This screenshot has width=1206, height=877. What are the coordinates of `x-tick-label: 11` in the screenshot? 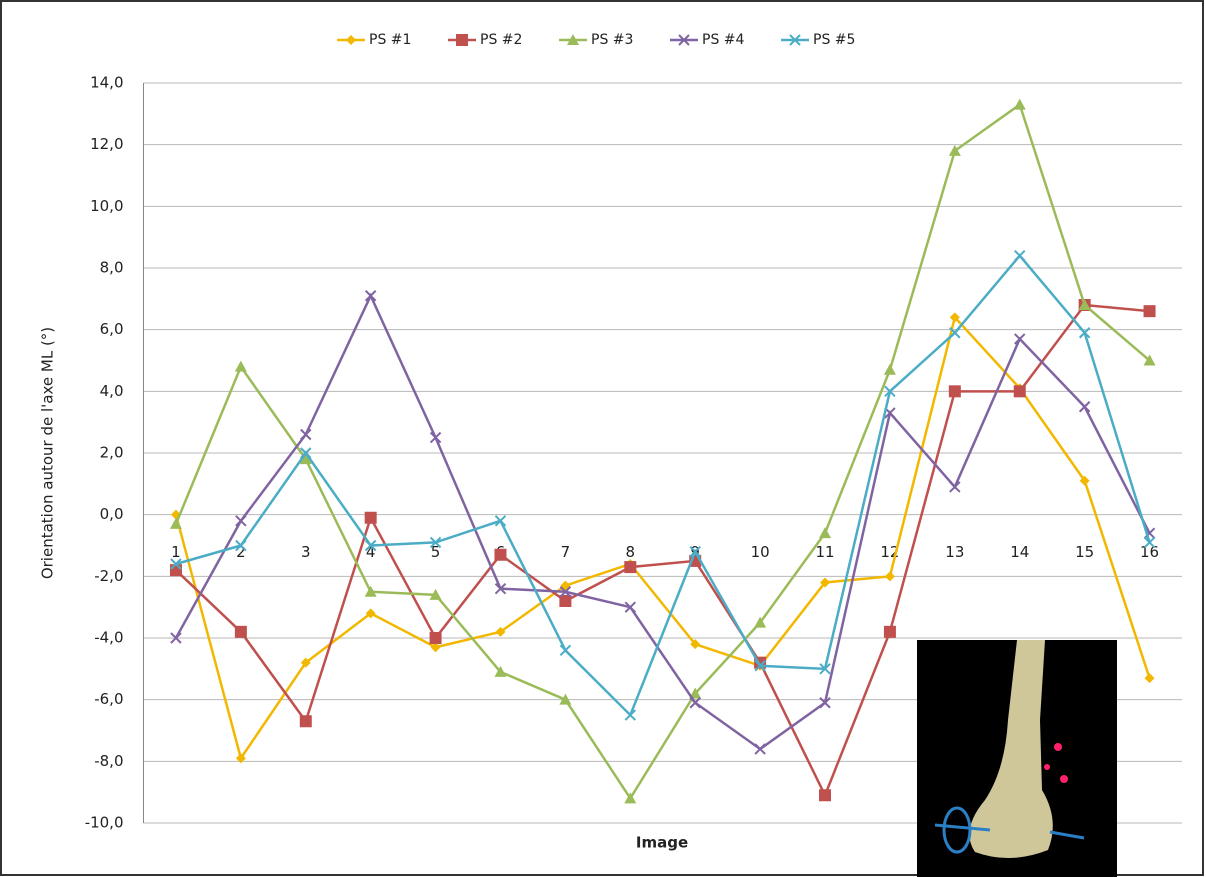 It's located at (824, 552).